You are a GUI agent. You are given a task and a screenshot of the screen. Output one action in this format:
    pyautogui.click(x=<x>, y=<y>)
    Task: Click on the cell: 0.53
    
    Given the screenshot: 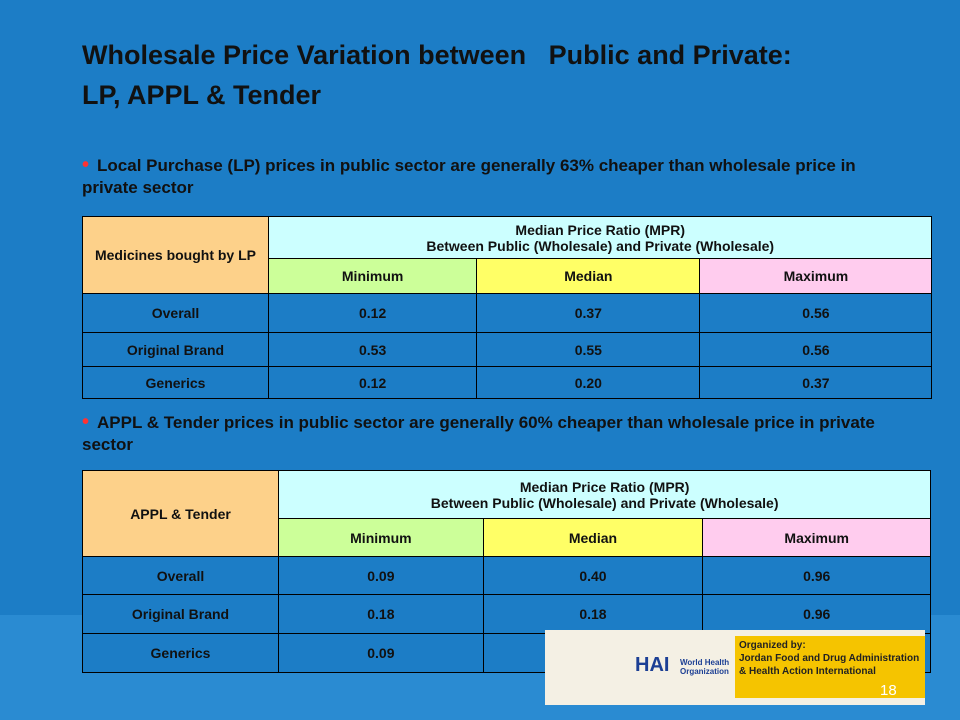 What is the action you would take?
    pyautogui.click(x=372, y=349)
    